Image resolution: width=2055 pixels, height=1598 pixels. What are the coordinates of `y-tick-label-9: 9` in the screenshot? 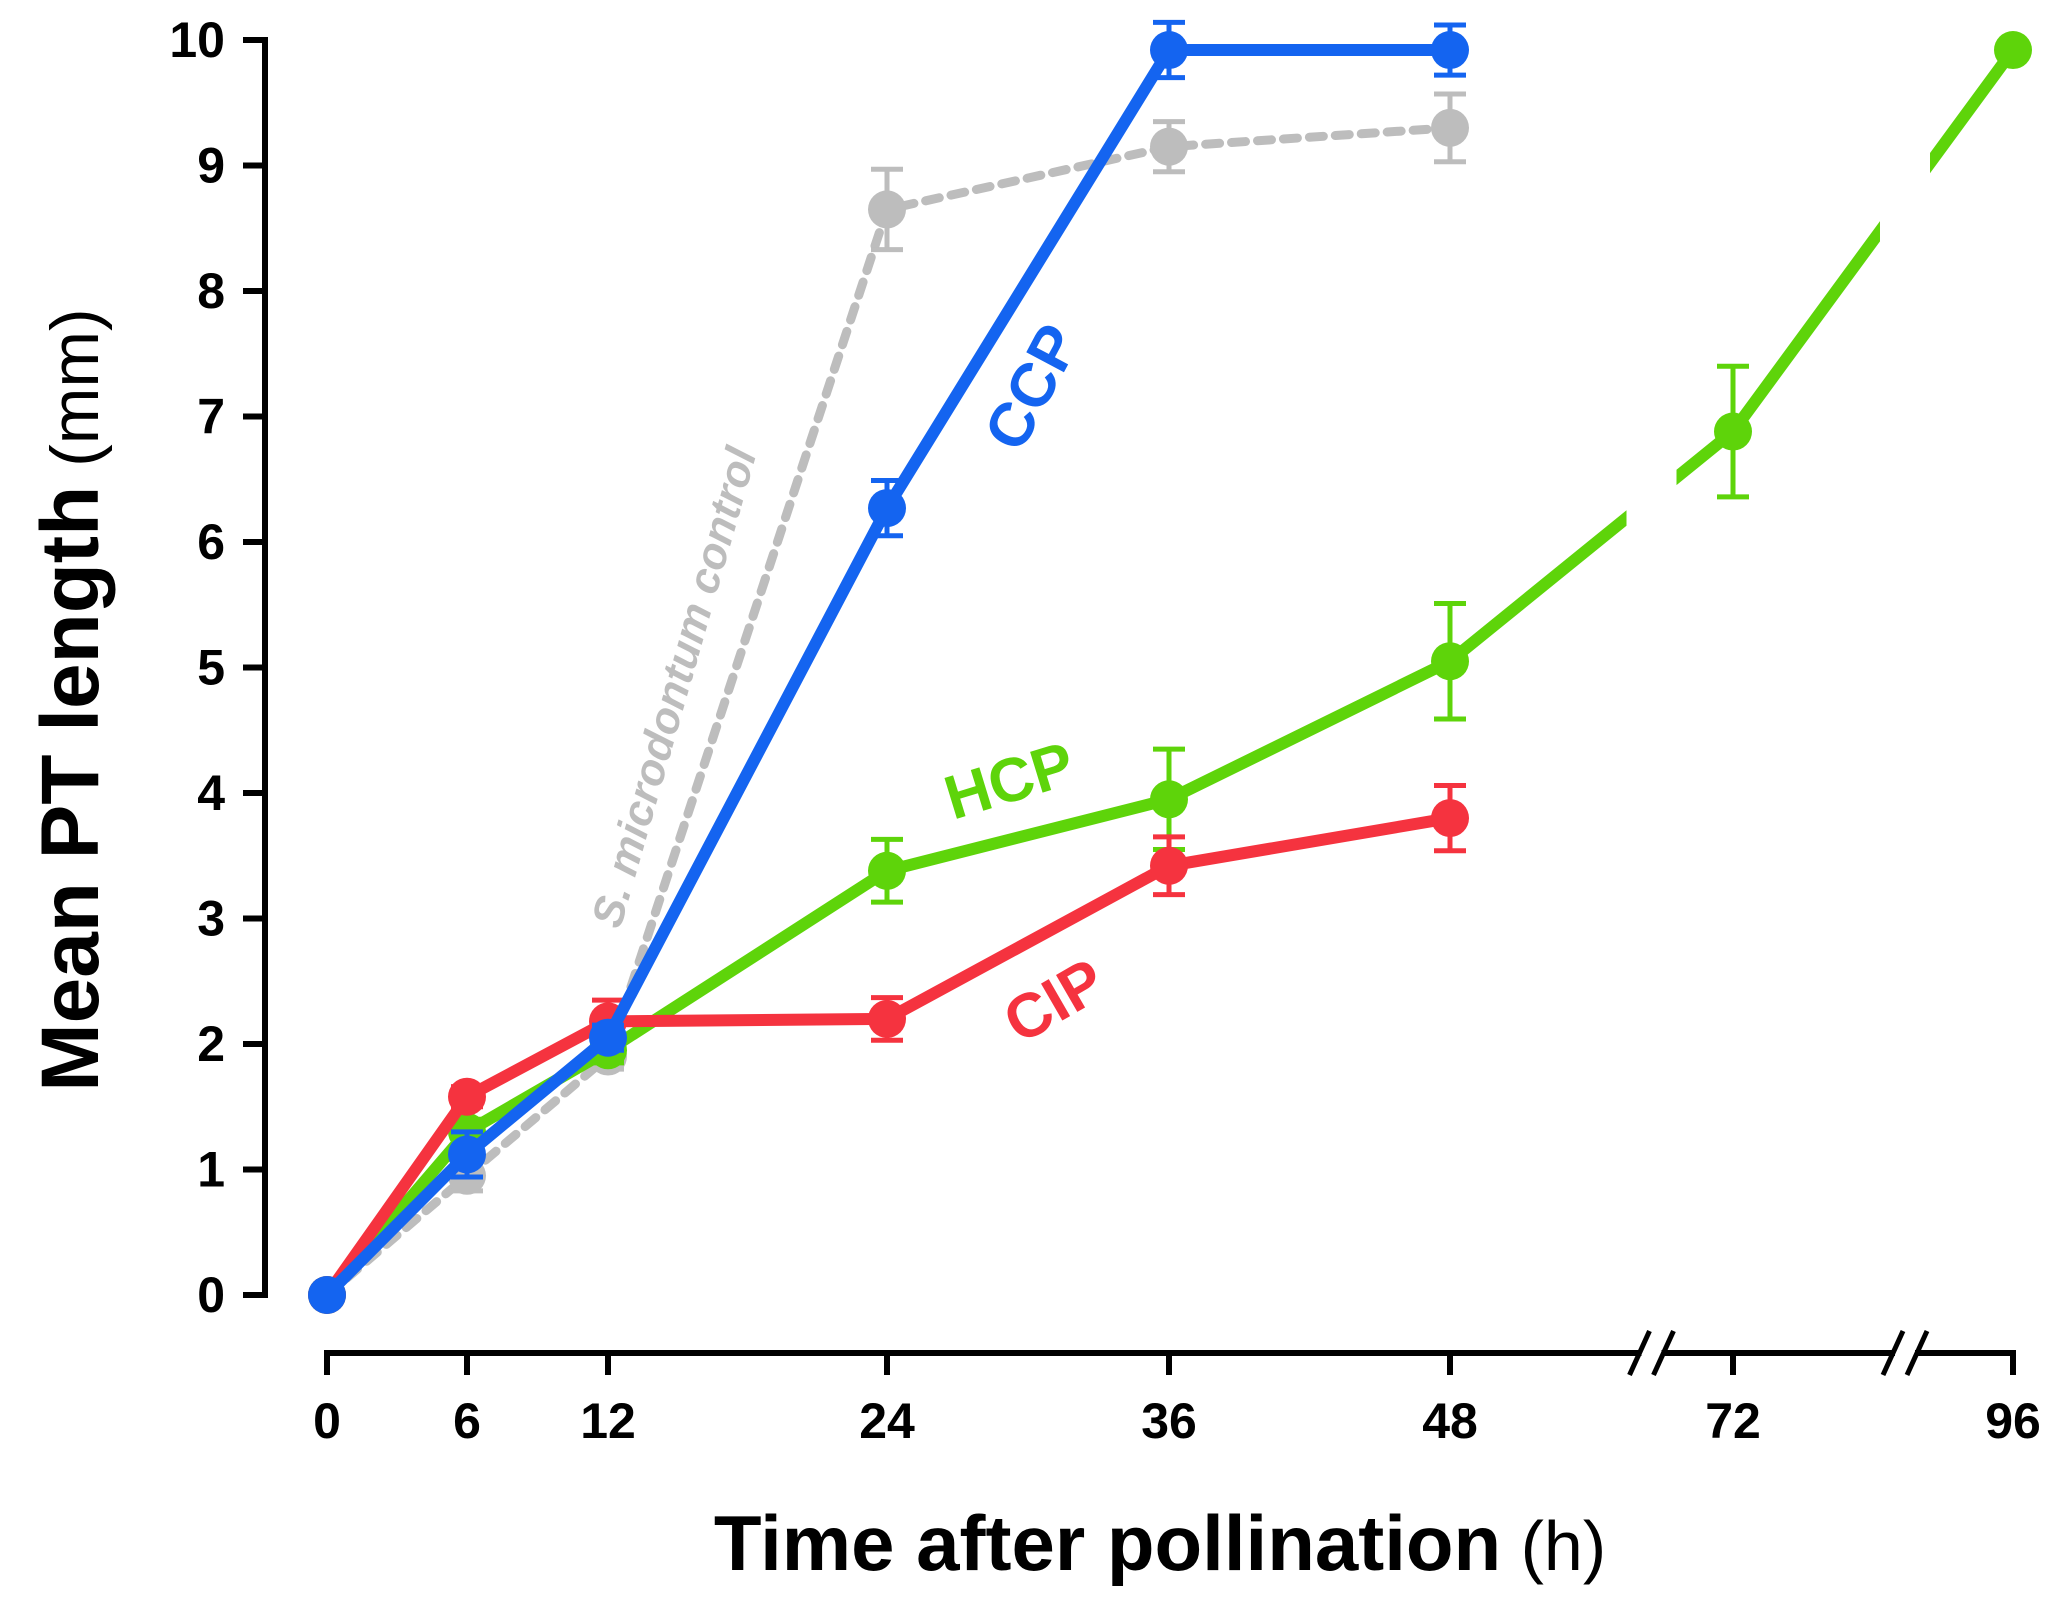 It's located at (211, 166).